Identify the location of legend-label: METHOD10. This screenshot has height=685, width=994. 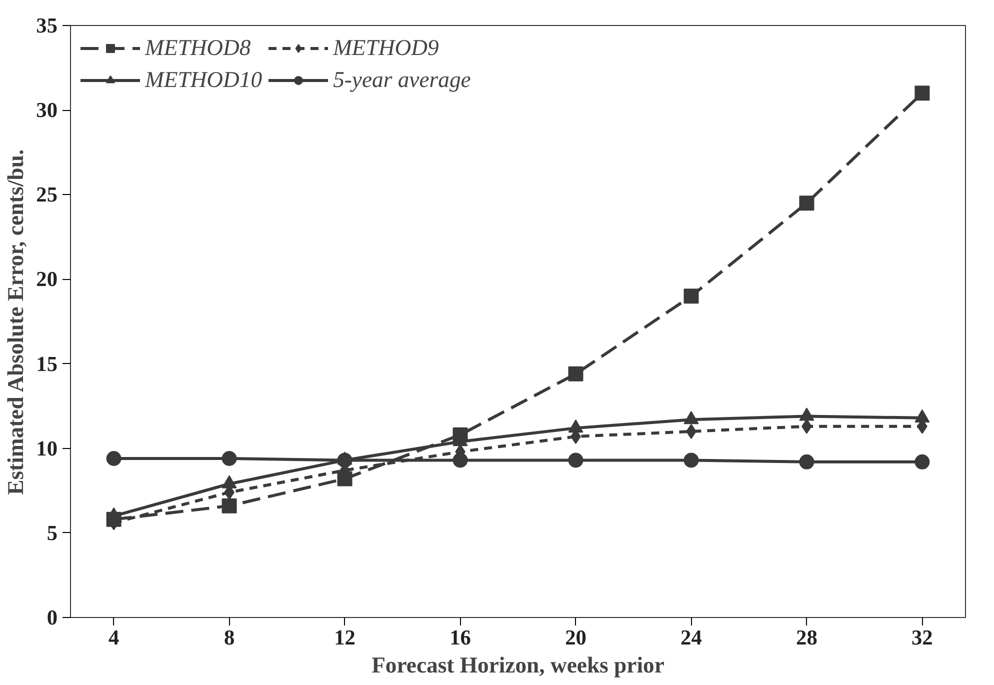
(203, 80).